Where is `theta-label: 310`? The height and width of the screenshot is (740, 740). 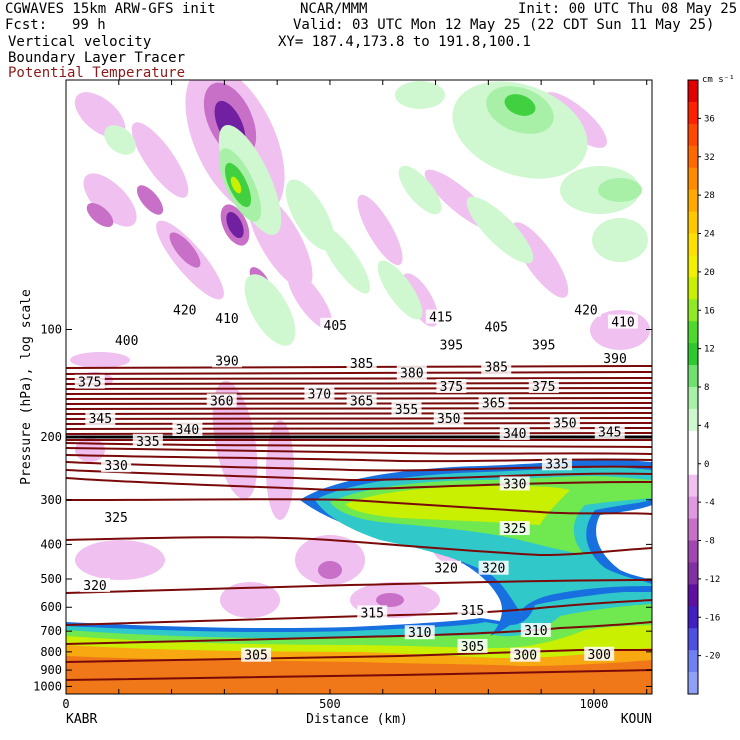 theta-label: 310 is located at coordinates (419, 633).